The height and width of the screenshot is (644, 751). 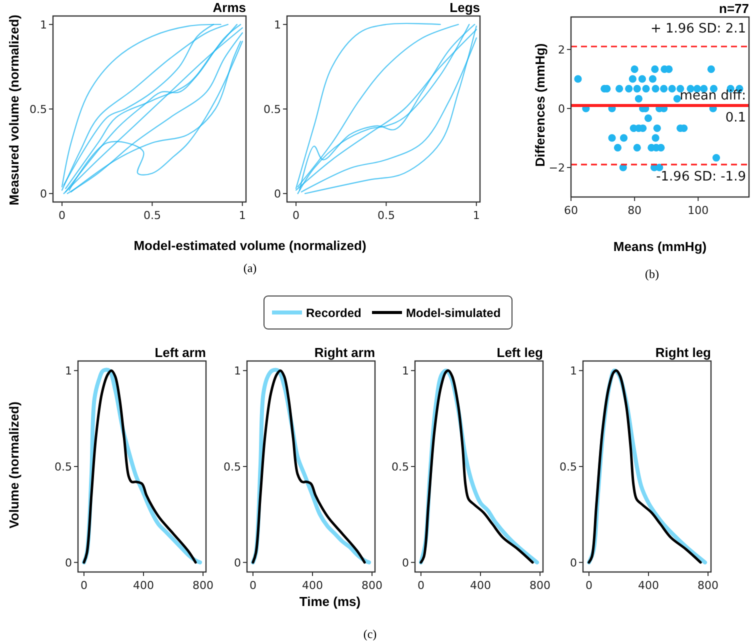 I want to click on y-axis-title: Volume (normalized), so click(x=14, y=465).